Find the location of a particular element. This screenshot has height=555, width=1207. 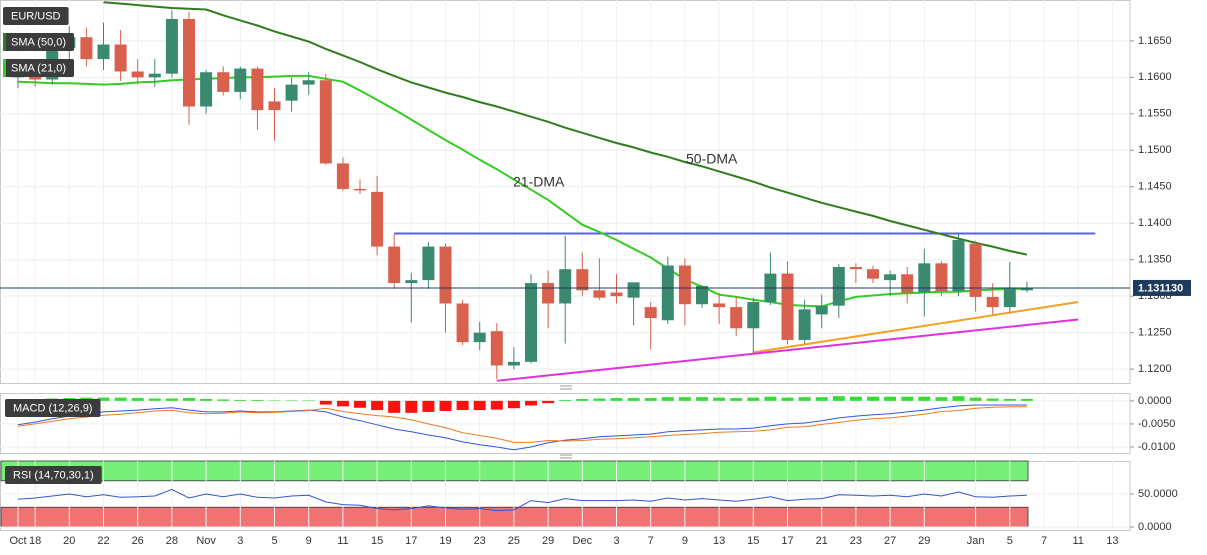

x-tick-label: Dec is located at coordinates (583, 541).